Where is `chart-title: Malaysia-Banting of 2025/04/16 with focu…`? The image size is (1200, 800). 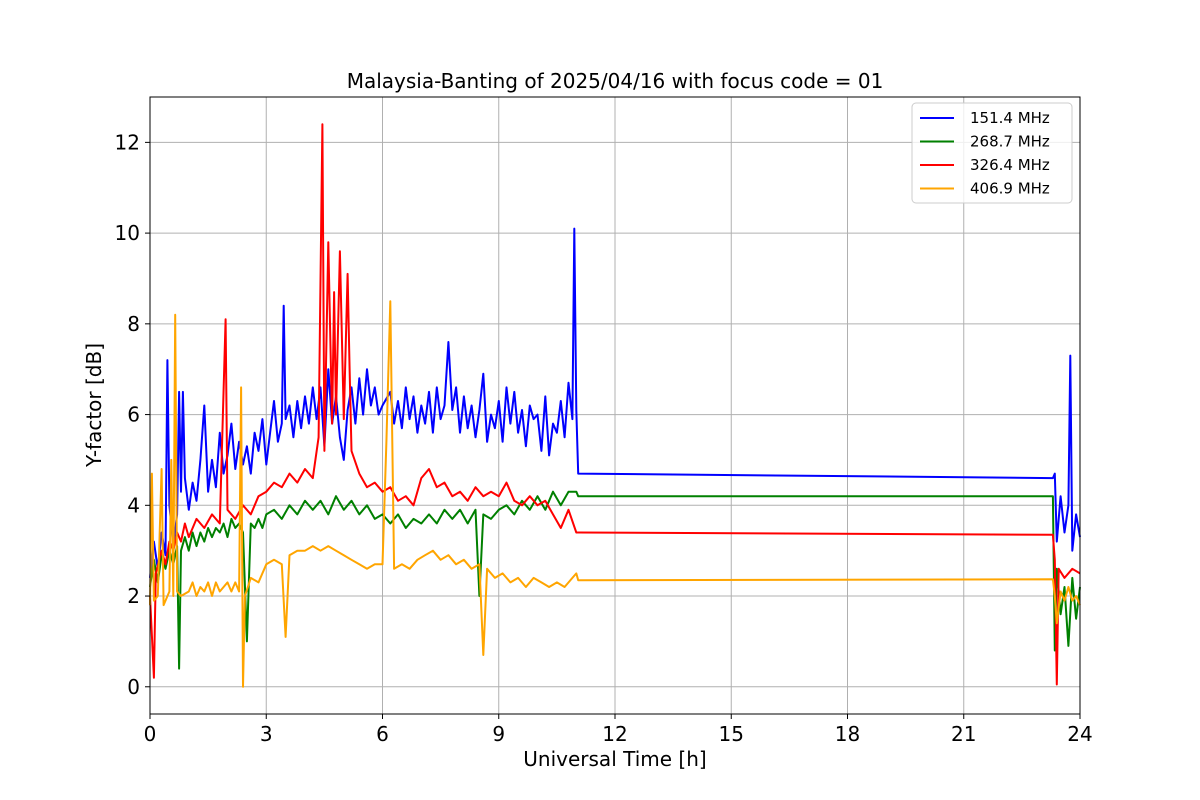 chart-title: Malaysia-Banting of 2025/04/16 with focu… is located at coordinates (615, 81).